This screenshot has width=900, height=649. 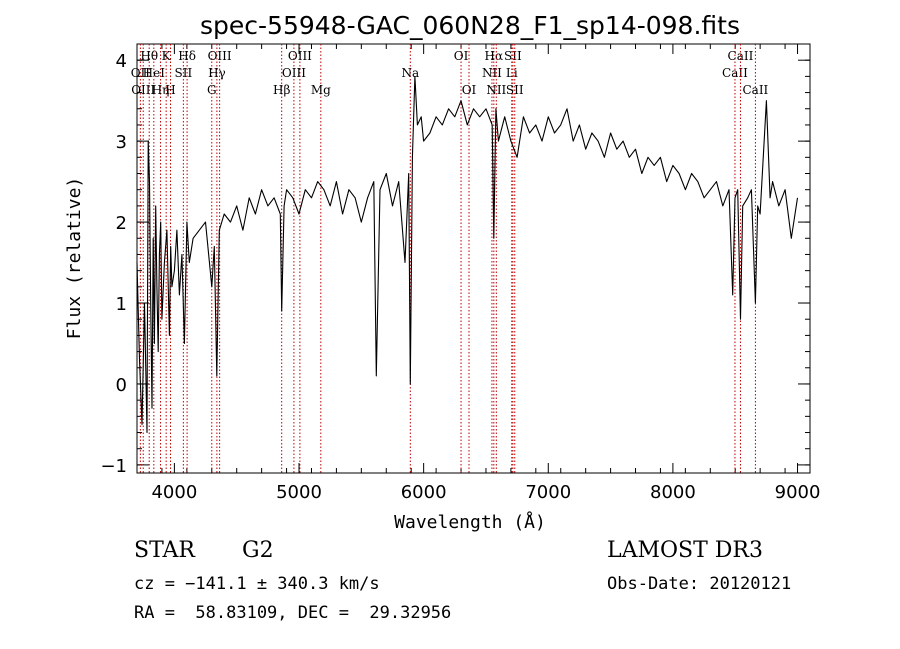 I want to click on y-tick-label-3: 2, so click(x=121, y=223).